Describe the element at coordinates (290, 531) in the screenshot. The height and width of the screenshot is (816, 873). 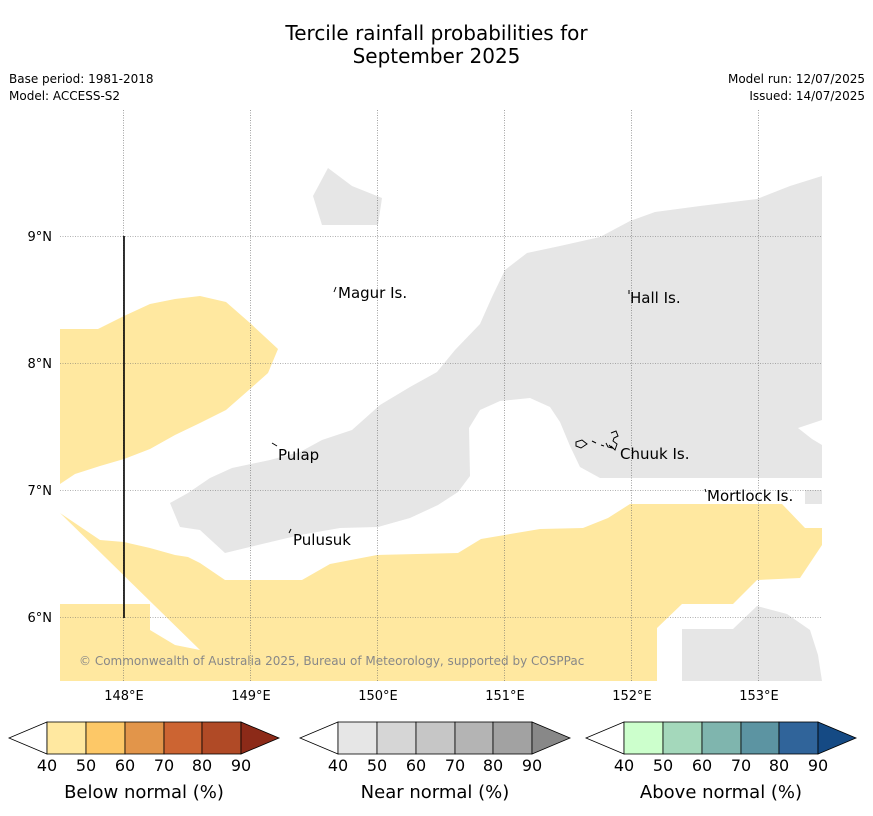
I see `pulusuk-island-shape` at that location.